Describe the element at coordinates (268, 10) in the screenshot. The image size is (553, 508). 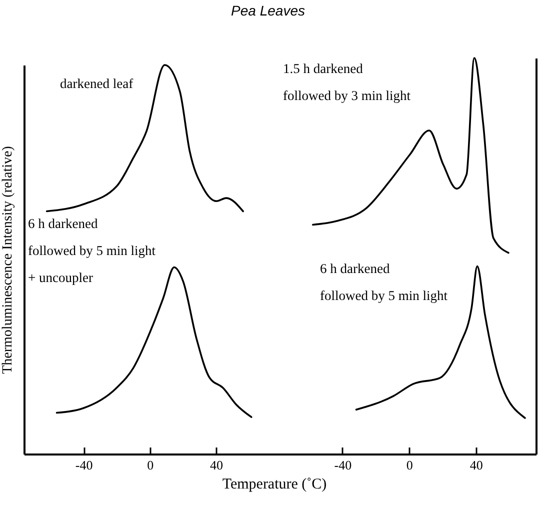
I see `chart-title: Pea Leaves` at that location.